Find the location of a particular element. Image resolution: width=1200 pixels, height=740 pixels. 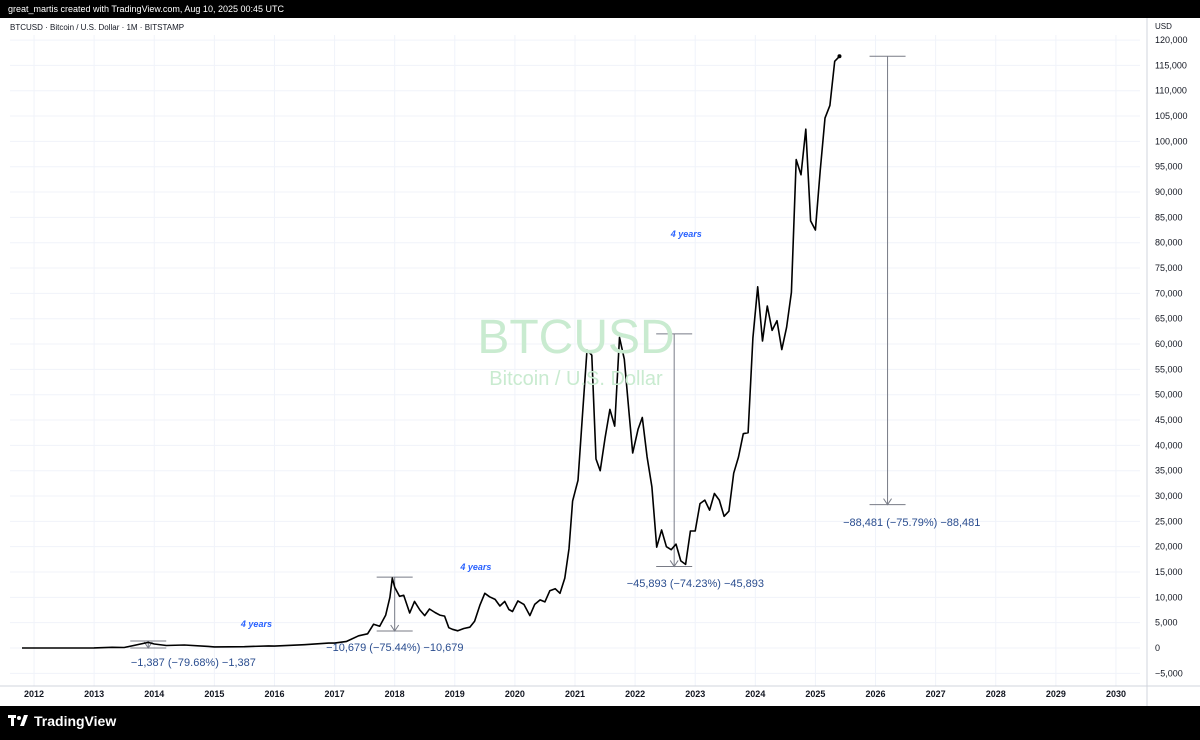

y-tick-label: 20,000 is located at coordinates (1169, 547).